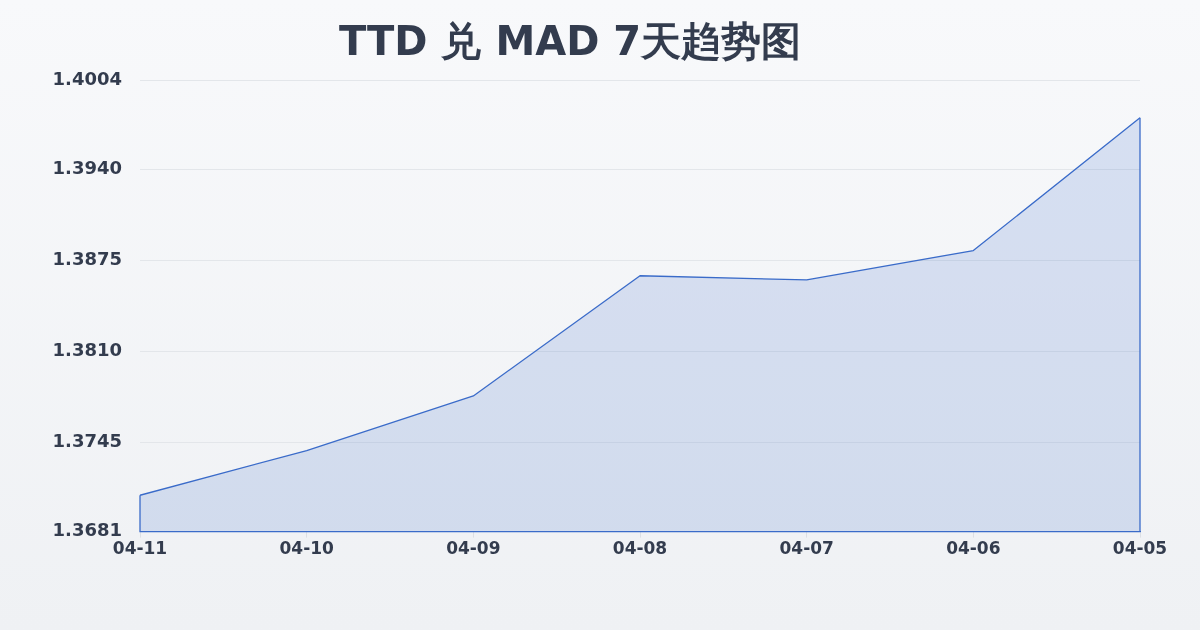 This screenshot has height=630, width=1200. Describe the element at coordinates (1140, 548) in the screenshot. I see `x-tick-label: 04-05` at that location.